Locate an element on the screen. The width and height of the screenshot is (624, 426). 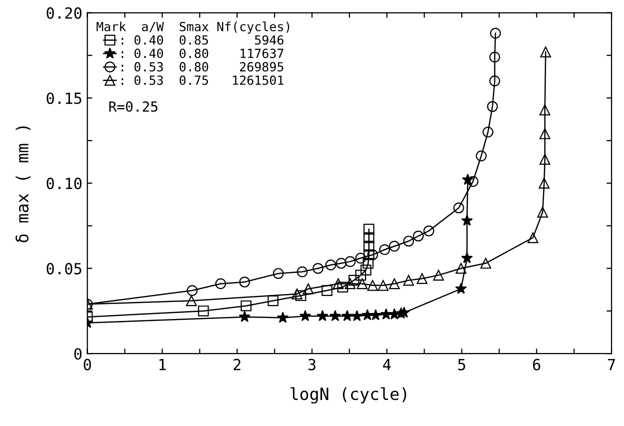
y-tick-label: 0.05 is located at coordinates (64, 268).